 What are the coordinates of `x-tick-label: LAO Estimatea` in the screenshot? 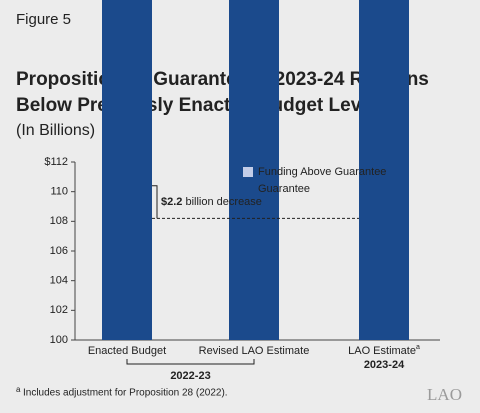 It's located at (384, 350).